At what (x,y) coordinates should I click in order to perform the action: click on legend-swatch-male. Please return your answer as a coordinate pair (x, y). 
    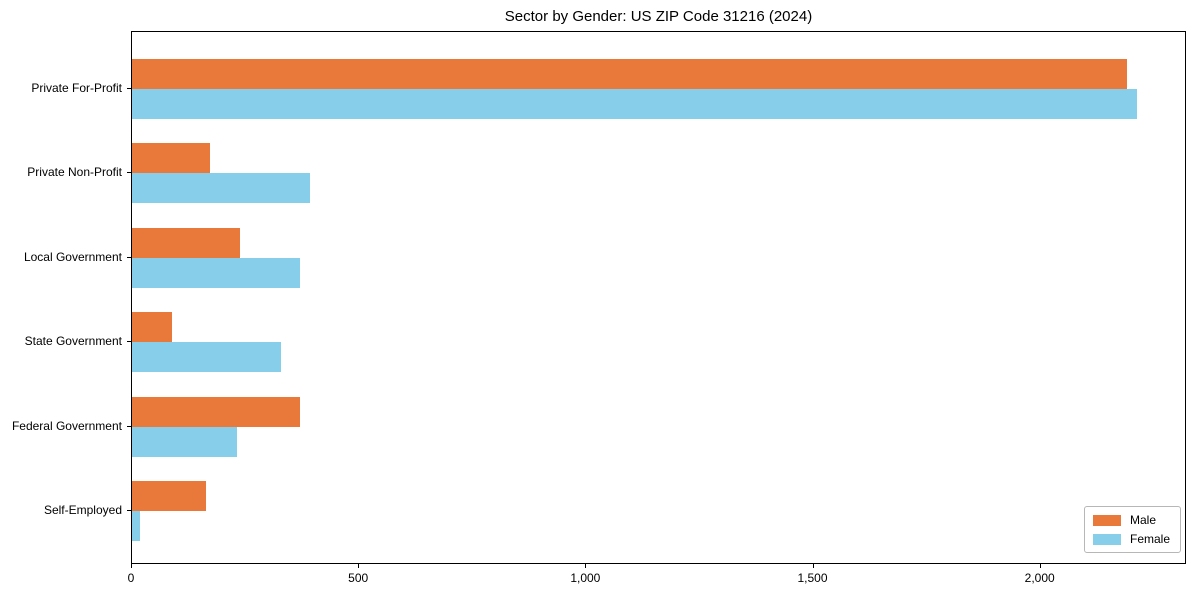
    Looking at the image, I should click on (1106, 520).